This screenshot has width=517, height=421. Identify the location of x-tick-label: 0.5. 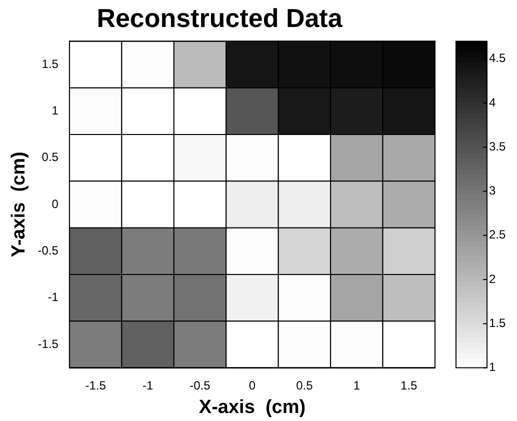
(305, 385).